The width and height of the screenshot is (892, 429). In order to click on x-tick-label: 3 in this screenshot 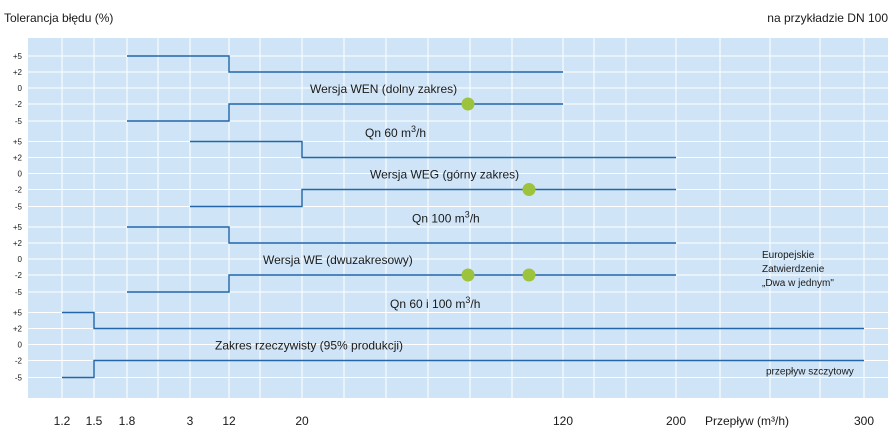, I will do `click(190, 421)`.